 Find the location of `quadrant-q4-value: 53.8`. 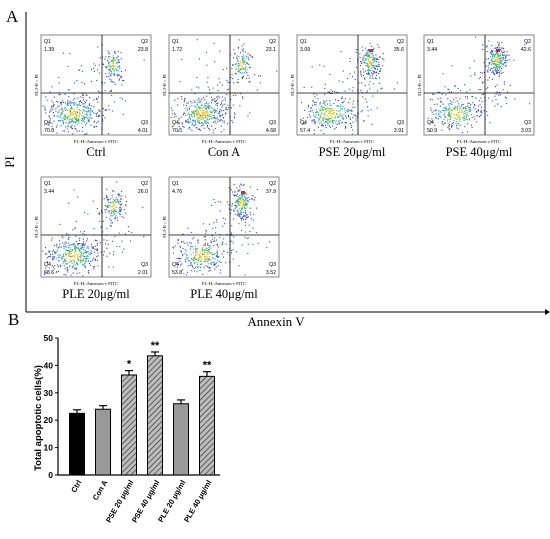

quadrant-q4-value: 53.8 is located at coordinates (177, 273).